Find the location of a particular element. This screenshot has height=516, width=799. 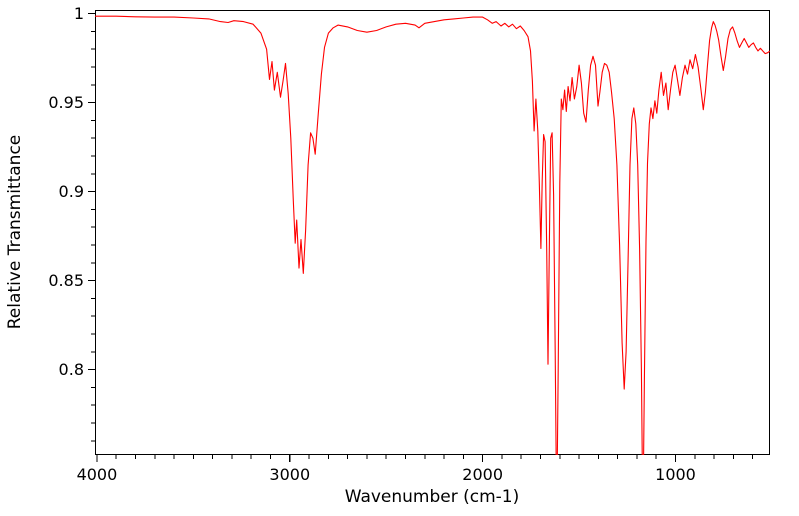

y-tick-label: 0.95 is located at coordinates (66, 102).